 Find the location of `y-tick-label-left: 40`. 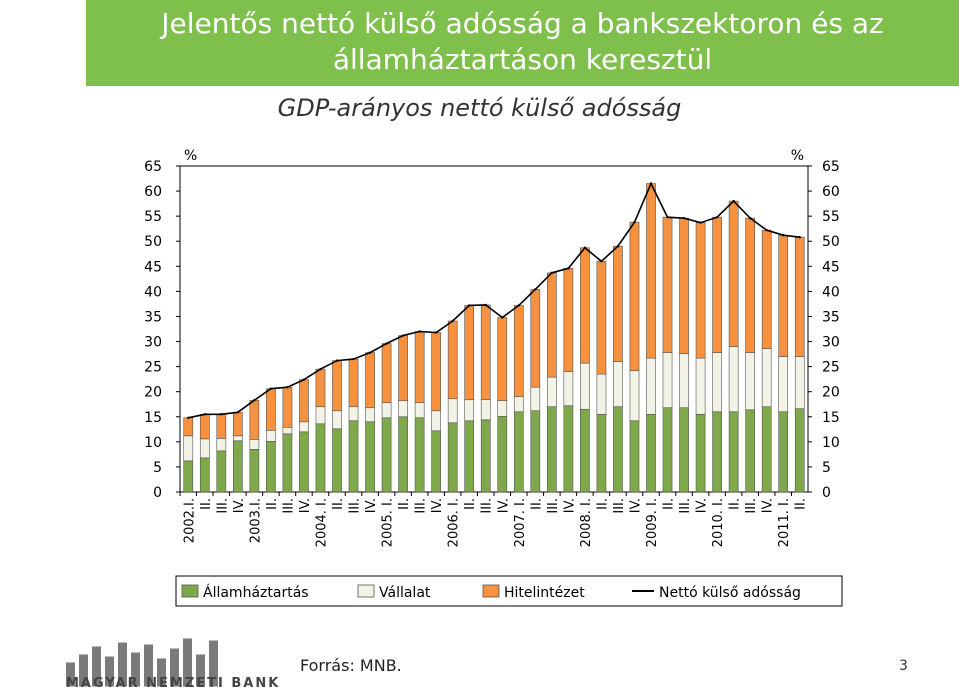

y-tick-label-left: 40 is located at coordinates (153, 292).